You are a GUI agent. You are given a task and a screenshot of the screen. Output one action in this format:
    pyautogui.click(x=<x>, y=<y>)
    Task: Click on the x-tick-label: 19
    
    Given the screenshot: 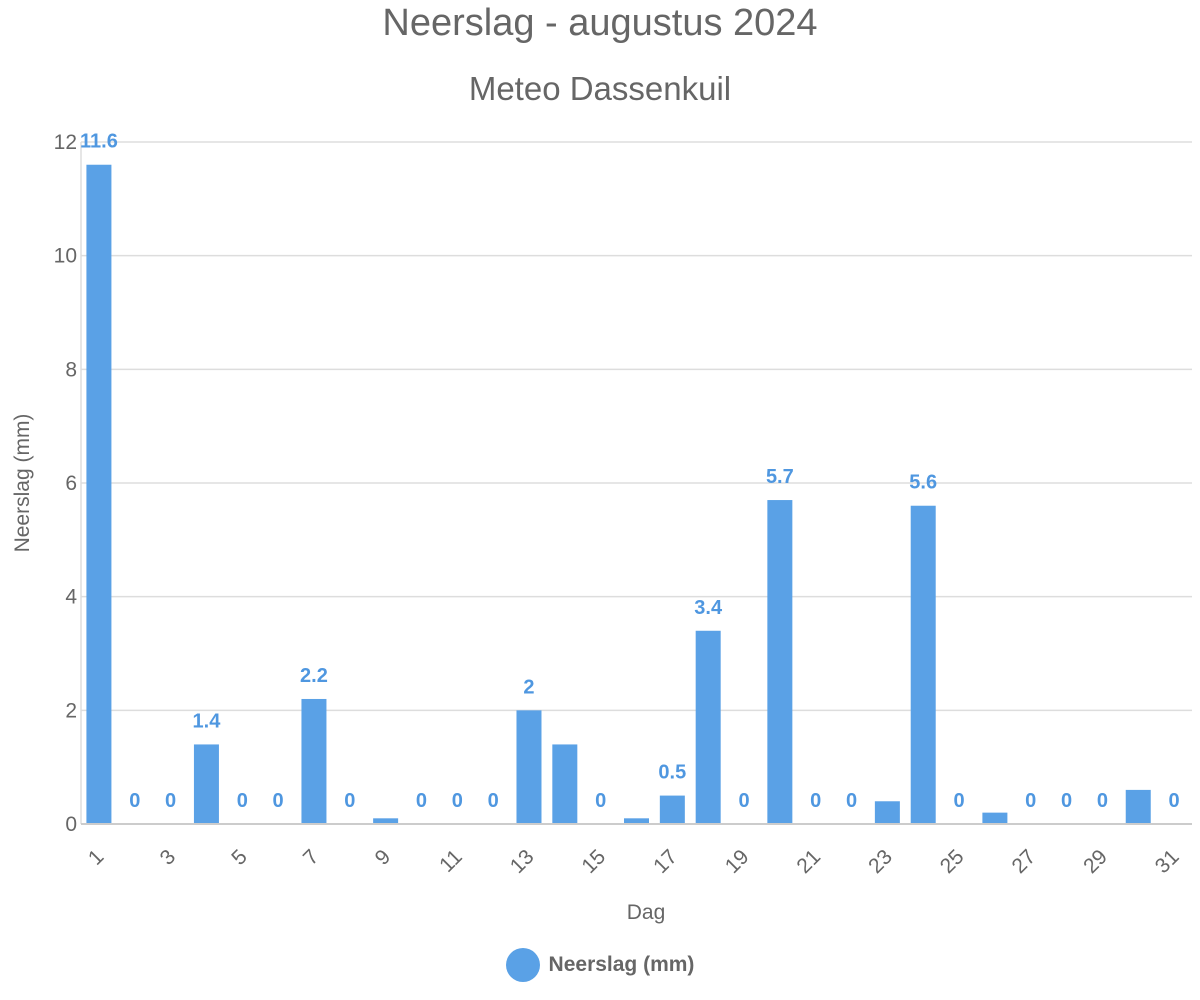 What is the action you would take?
    pyautogui.click(x=737, y=861)
    